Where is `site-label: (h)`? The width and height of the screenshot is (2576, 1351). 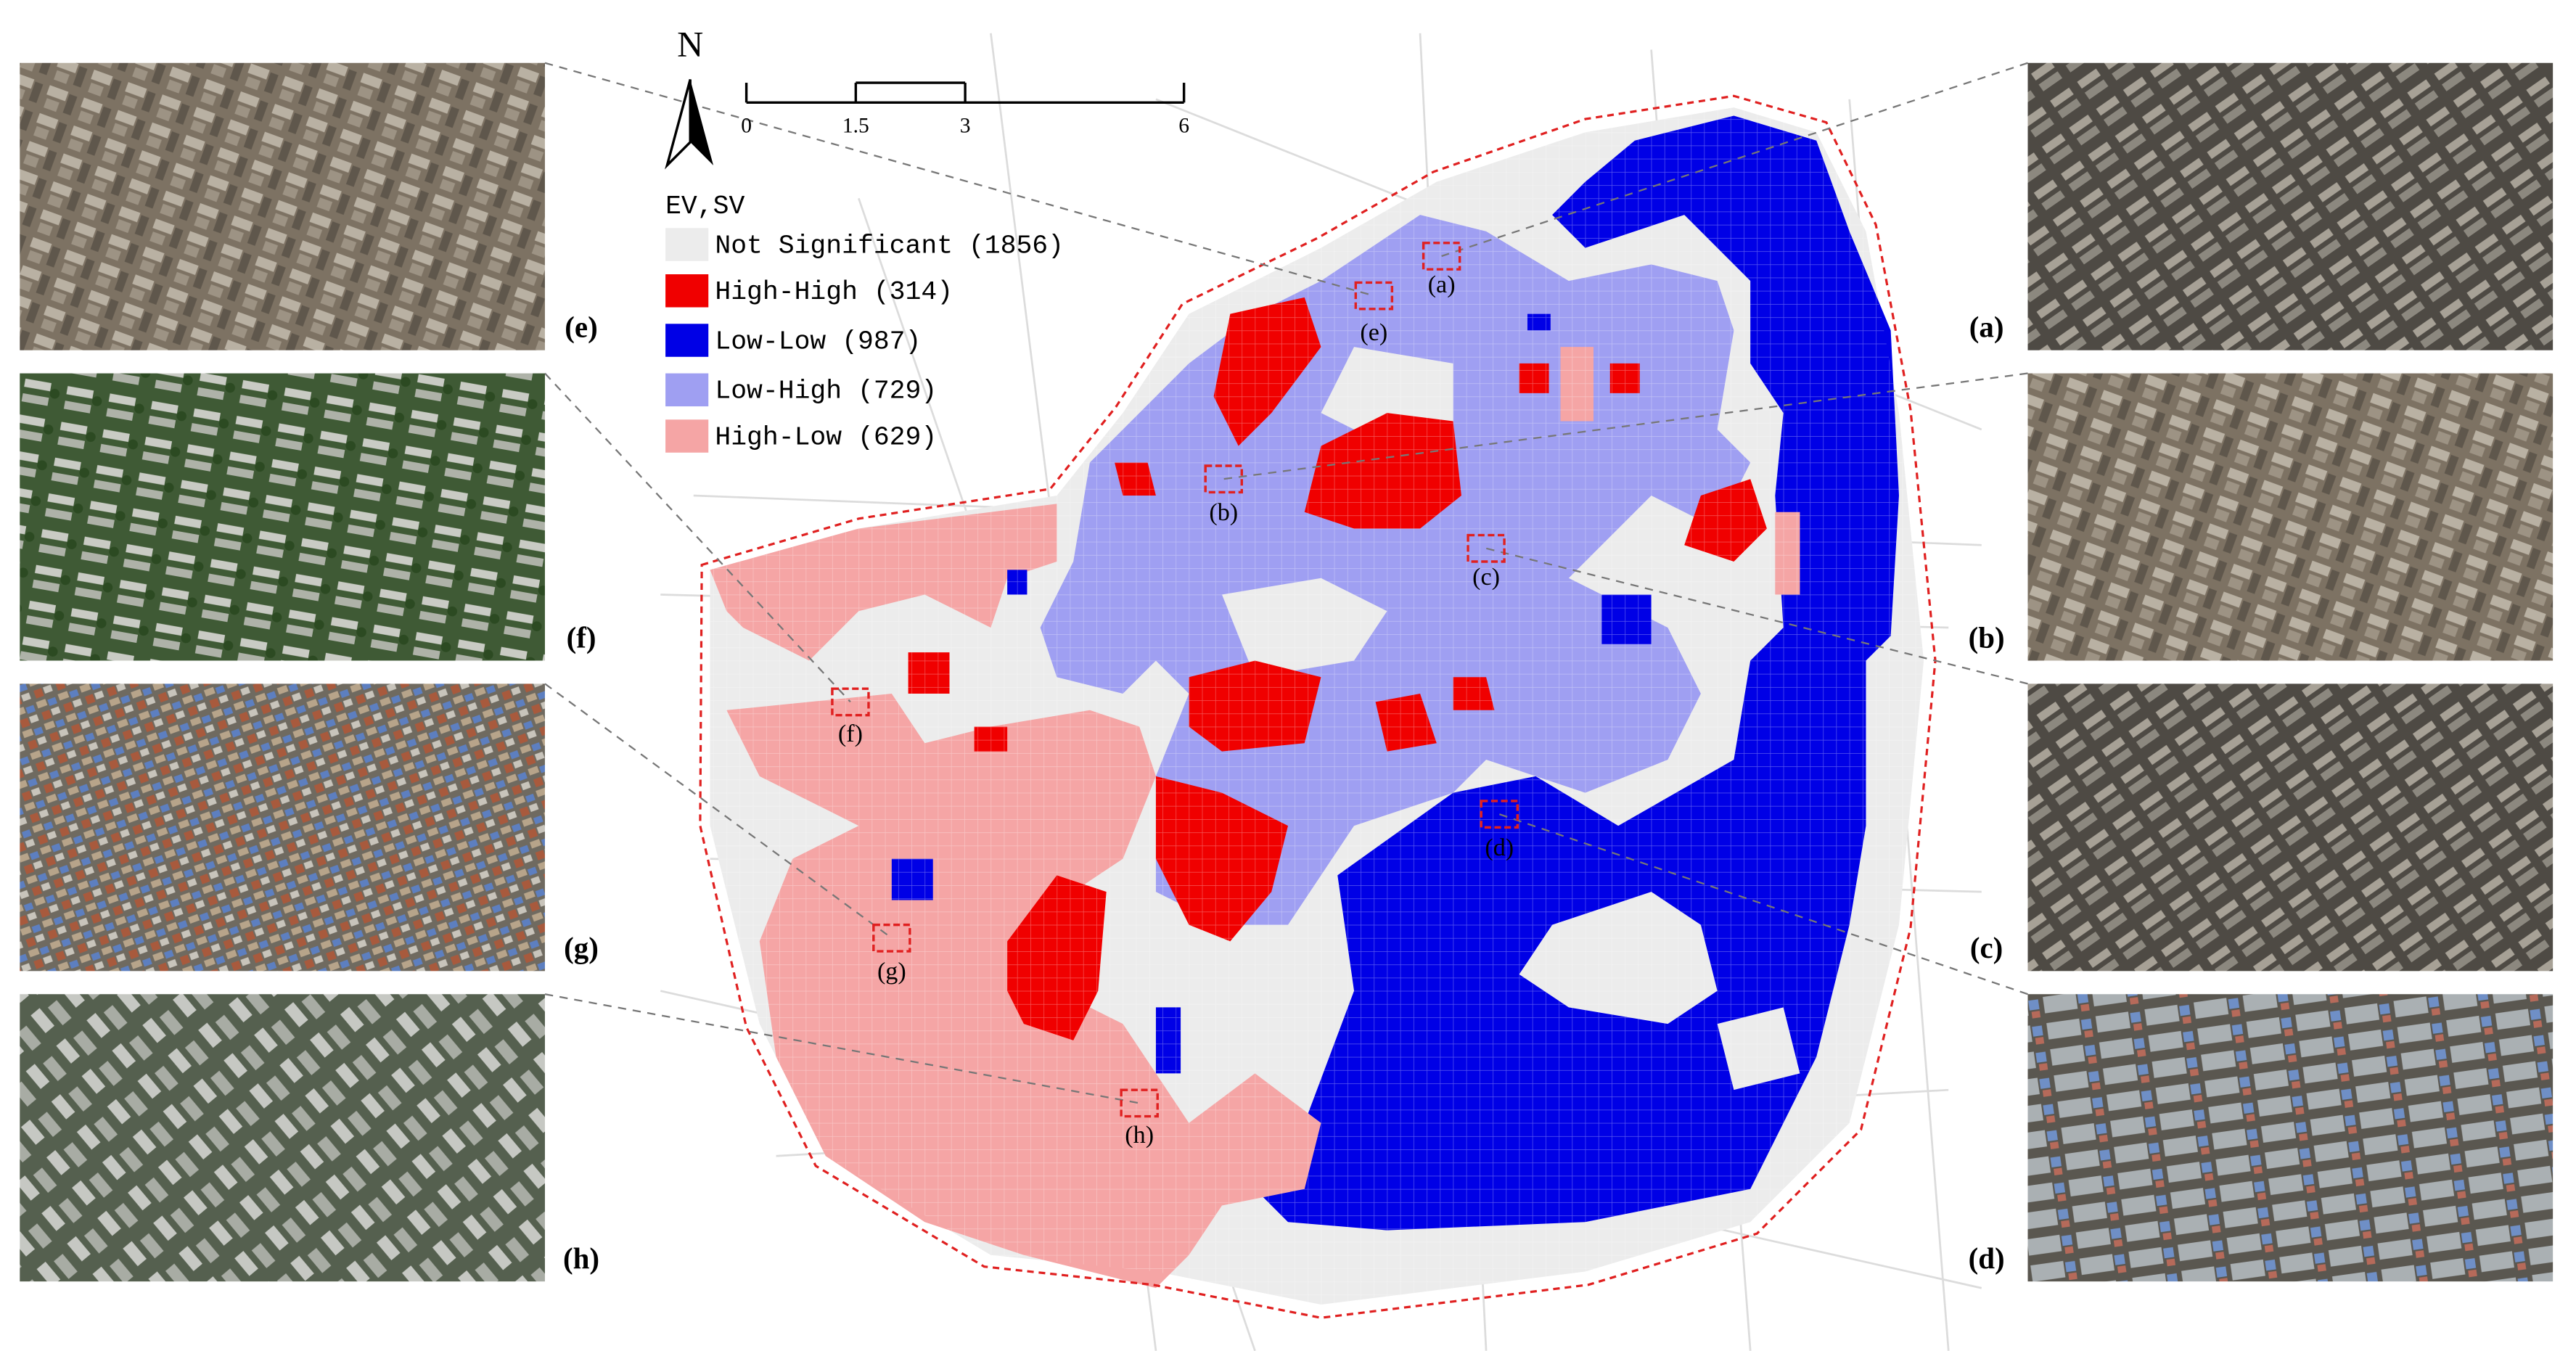
site-label: (h) is located at coordinates (1139, 1135).